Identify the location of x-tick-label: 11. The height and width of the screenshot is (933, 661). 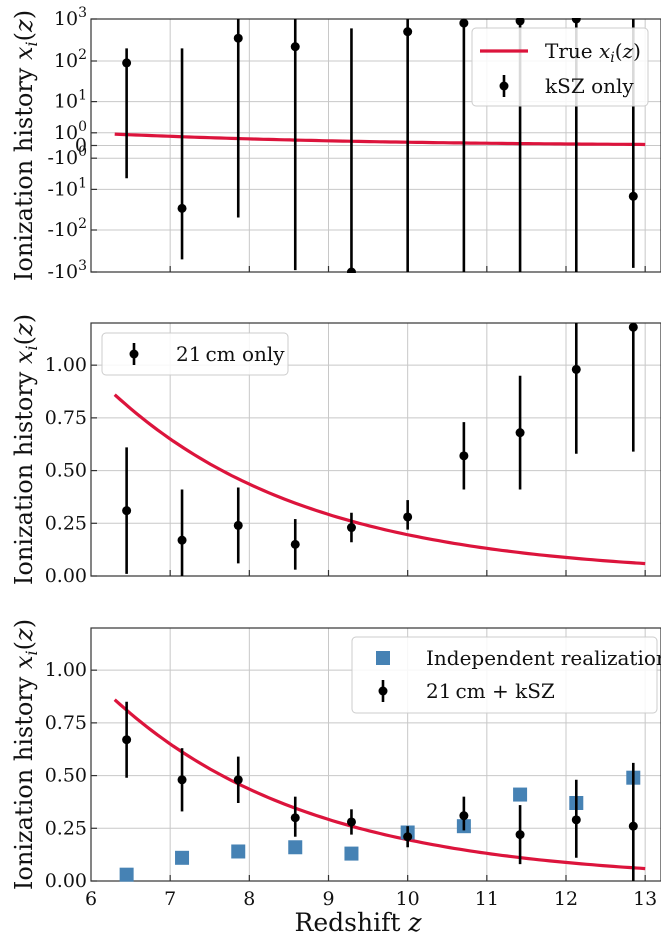
(487, 899).